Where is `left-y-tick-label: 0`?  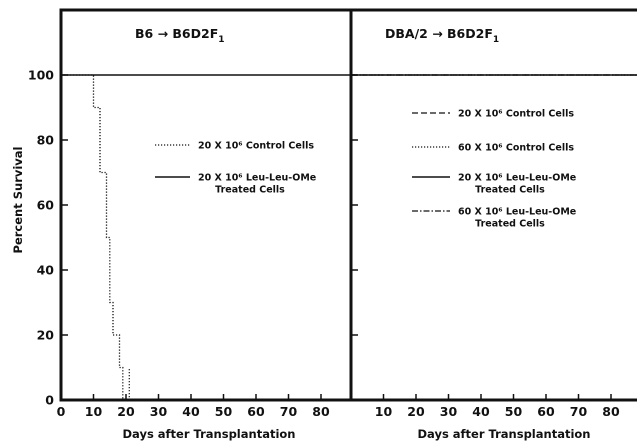
left-y-tick-label: 0 is located at coordinates (49, 400).